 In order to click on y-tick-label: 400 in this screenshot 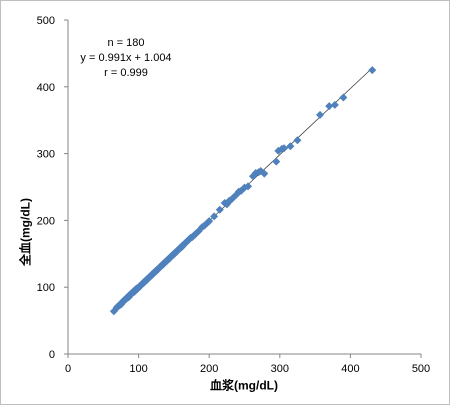, I will do `click(46, 88)`.